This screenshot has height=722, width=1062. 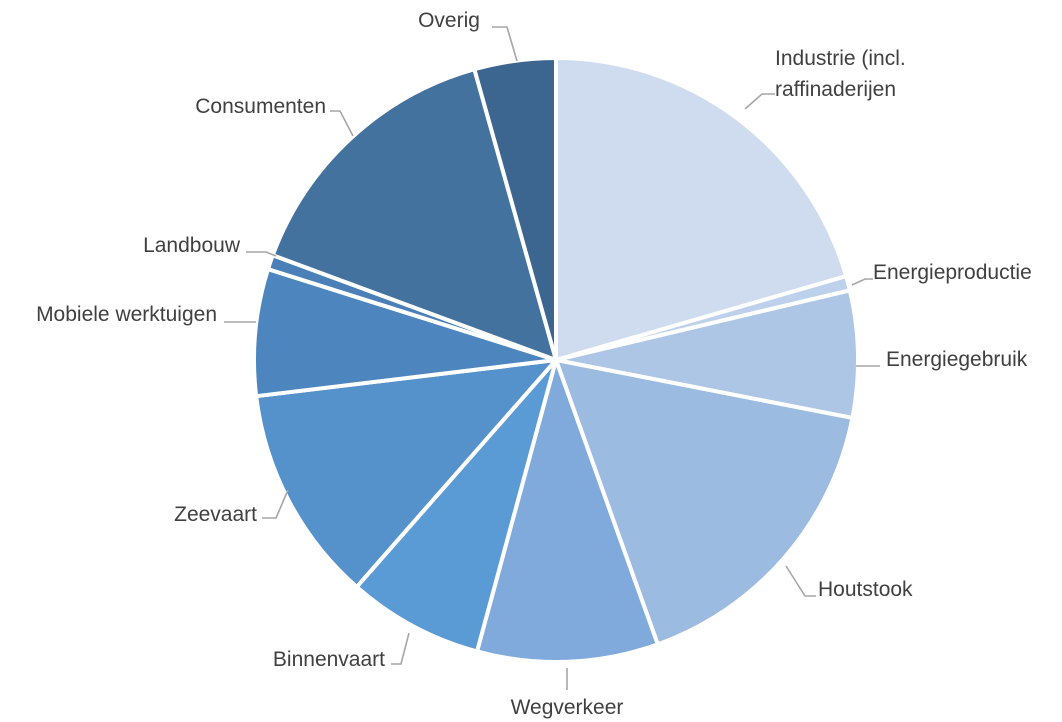 What do you see at coordinates (952, 272) in the screenshot?
I see `slice-label: Energieproductie` at bounding box center [952, 272].